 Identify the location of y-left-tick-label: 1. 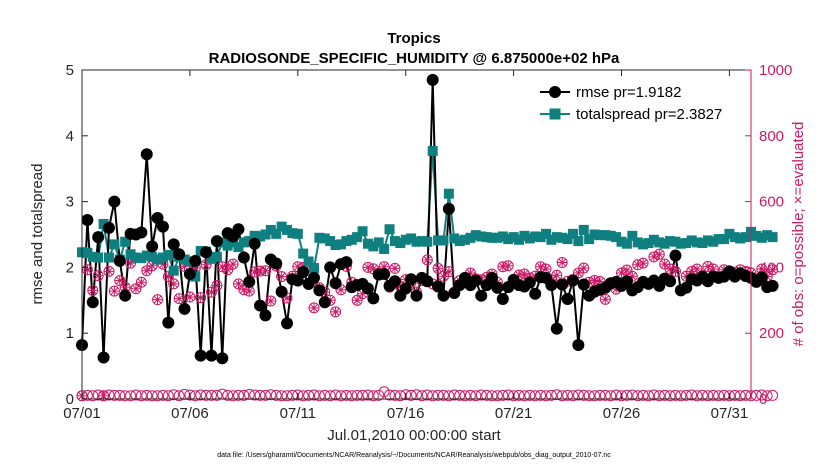
(70, 333).